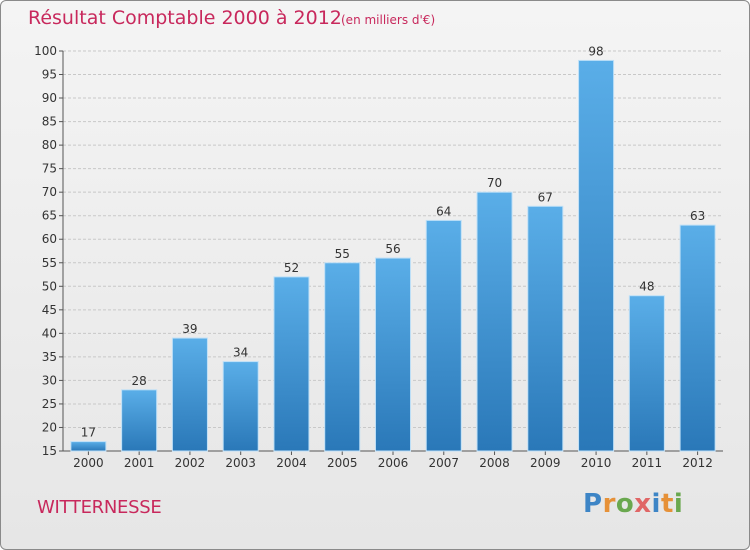 The image size is (750, 550). I want to click on x-tick-label: 2010, so click(596, 463).